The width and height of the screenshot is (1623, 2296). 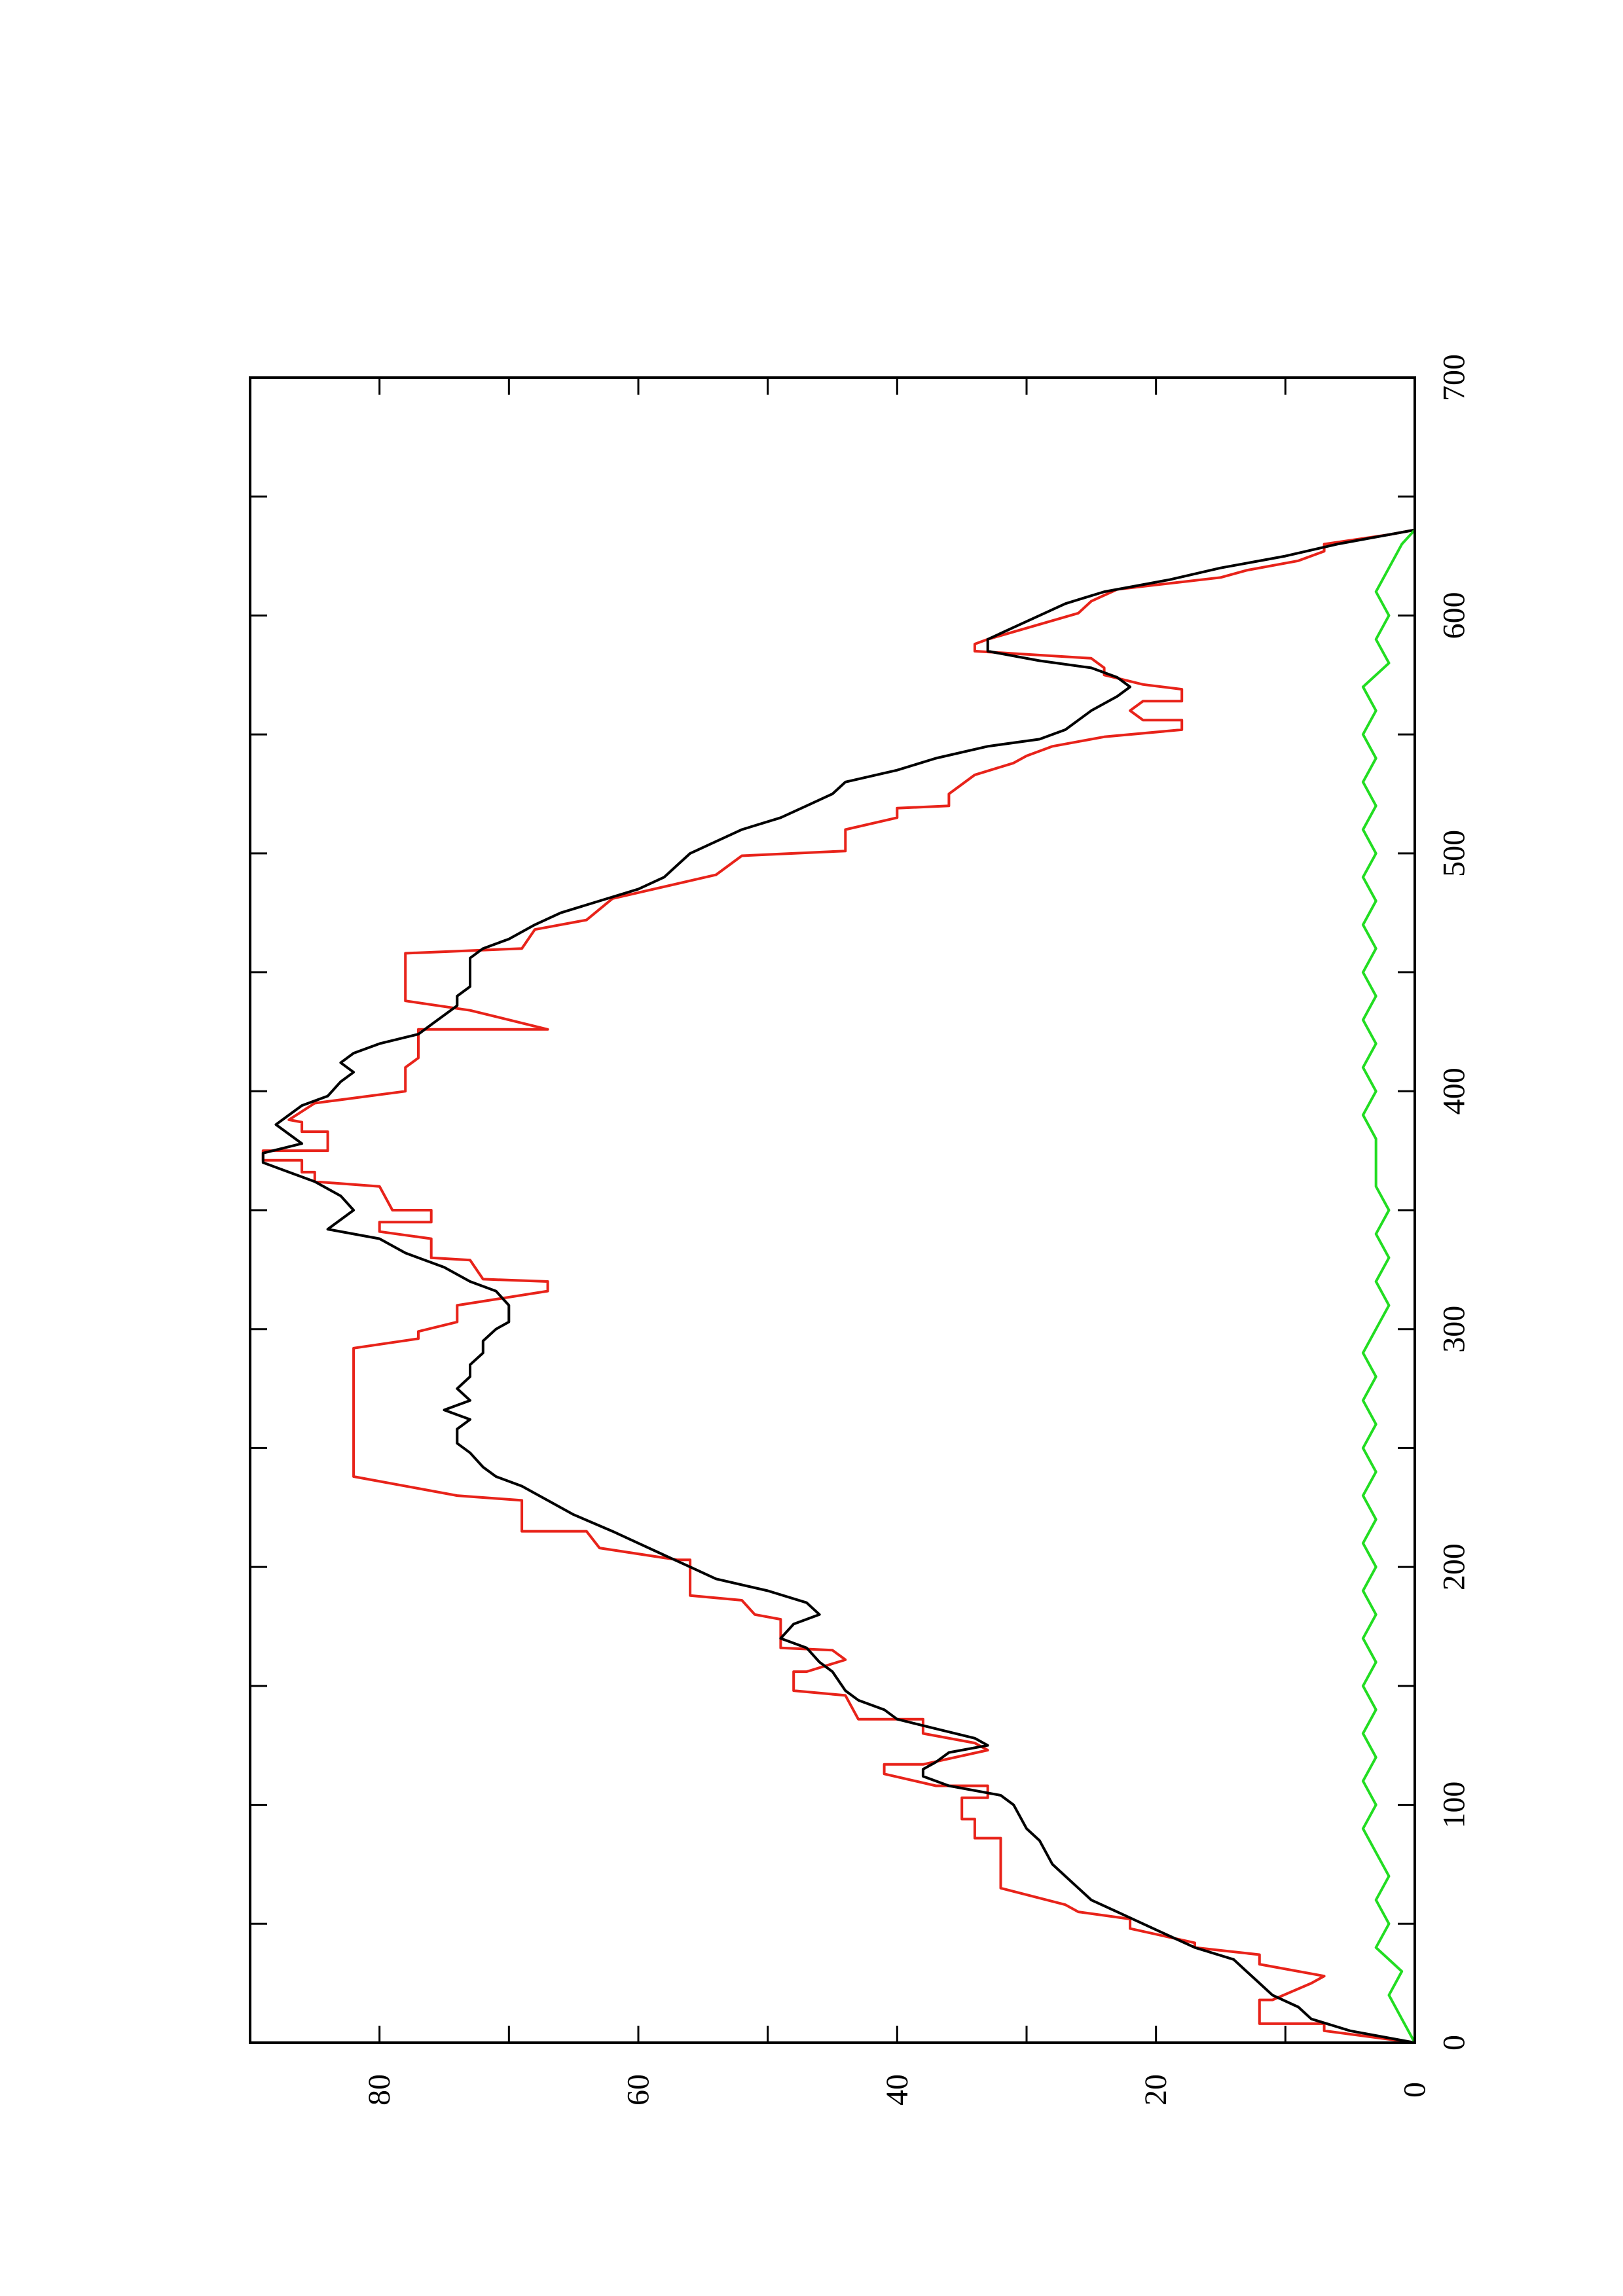 I want to click on x-tick-label: 300, so click(x=1454, y=1329).